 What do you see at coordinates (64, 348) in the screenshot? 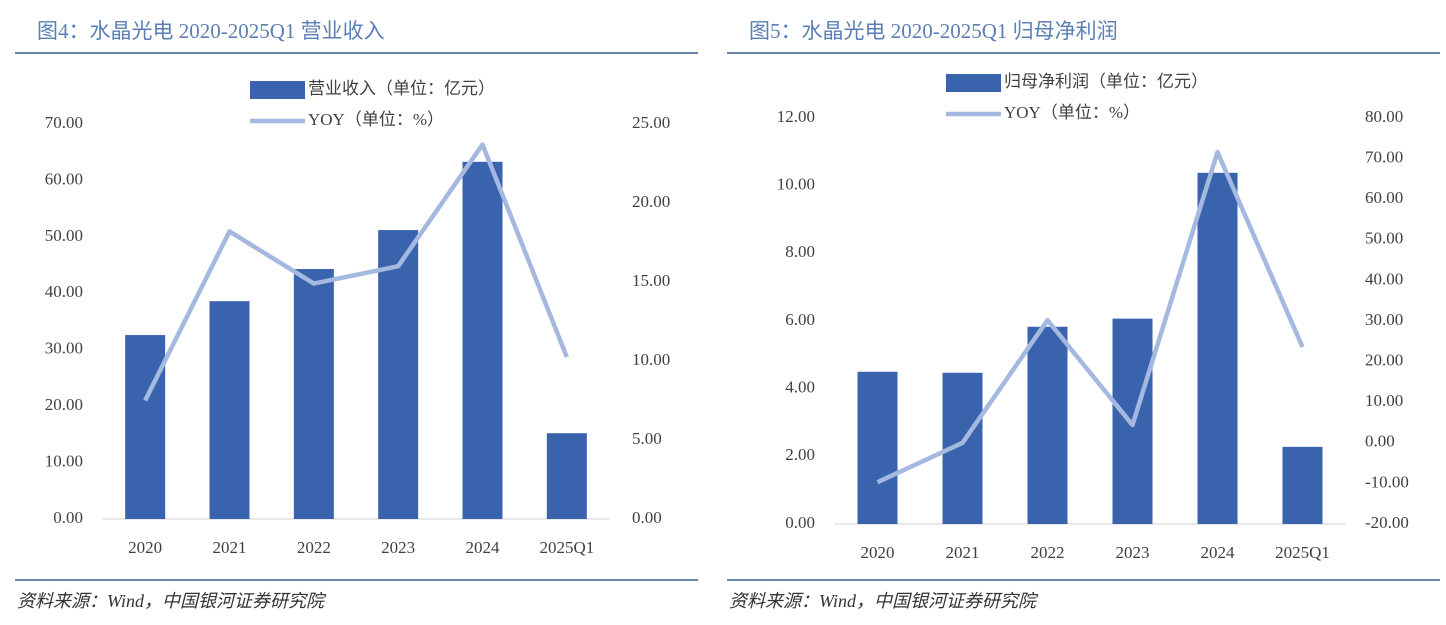
I see `y-tick-label: 30.00` at bounding box center [64, 348].